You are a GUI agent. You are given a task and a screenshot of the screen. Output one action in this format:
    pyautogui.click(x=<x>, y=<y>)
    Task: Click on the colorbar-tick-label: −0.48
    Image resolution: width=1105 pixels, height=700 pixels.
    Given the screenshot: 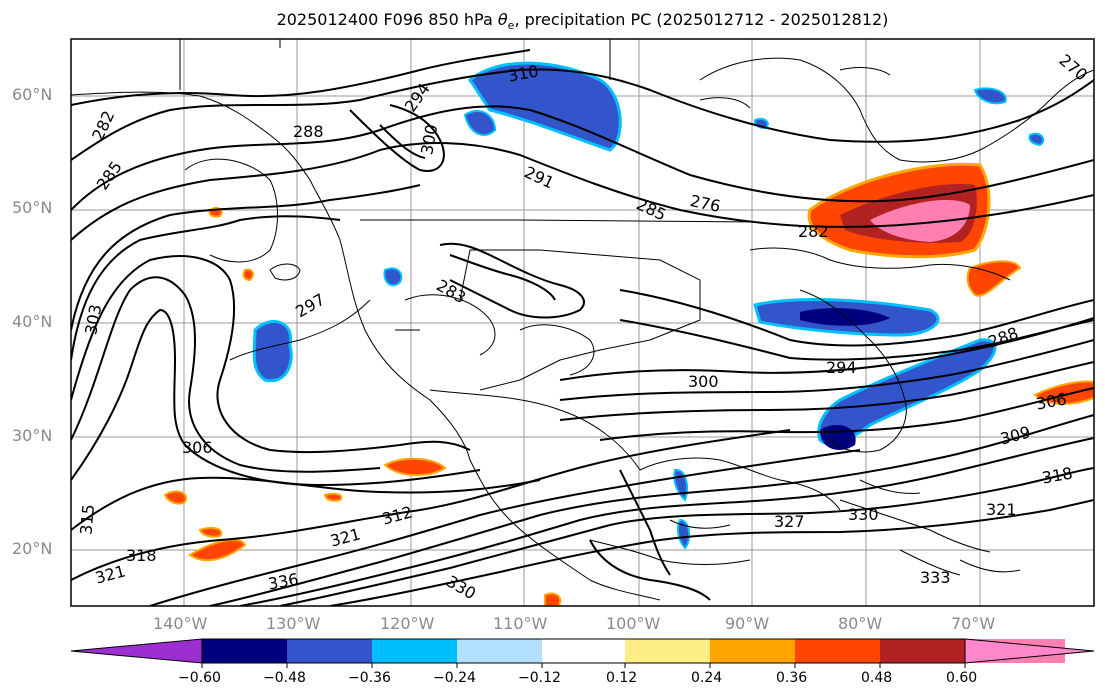 What is the action you would take?
    pyautogui.click(x=284, y=678)
    